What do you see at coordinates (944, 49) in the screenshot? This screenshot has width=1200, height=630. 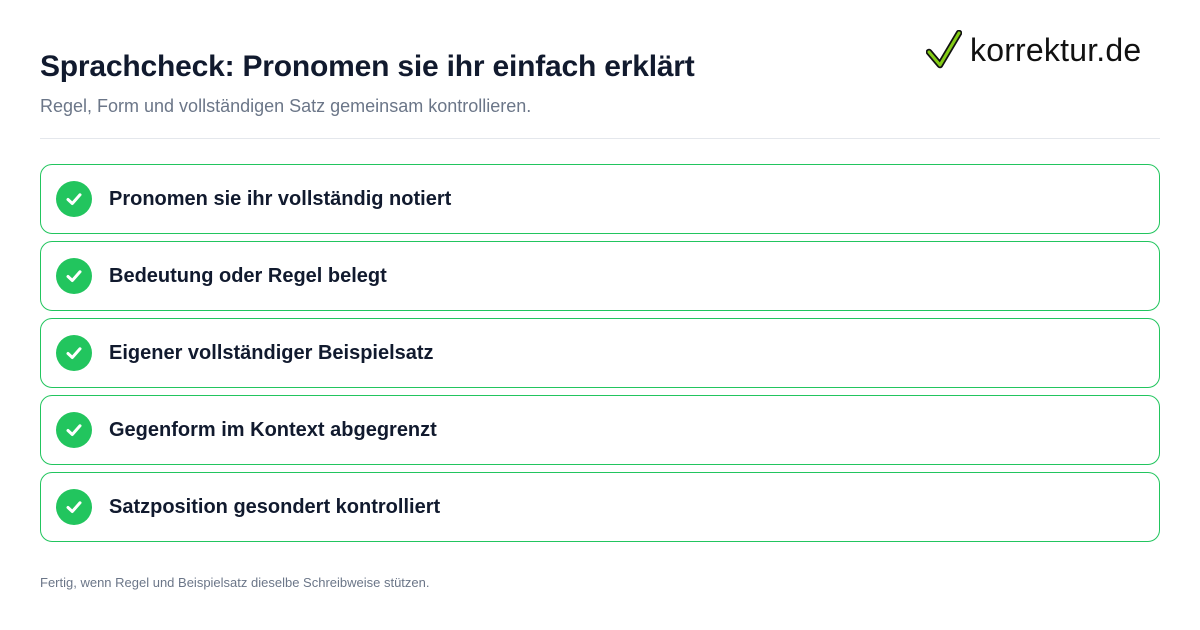 I see `checkmark-icon` at bounding box center [944, 49].